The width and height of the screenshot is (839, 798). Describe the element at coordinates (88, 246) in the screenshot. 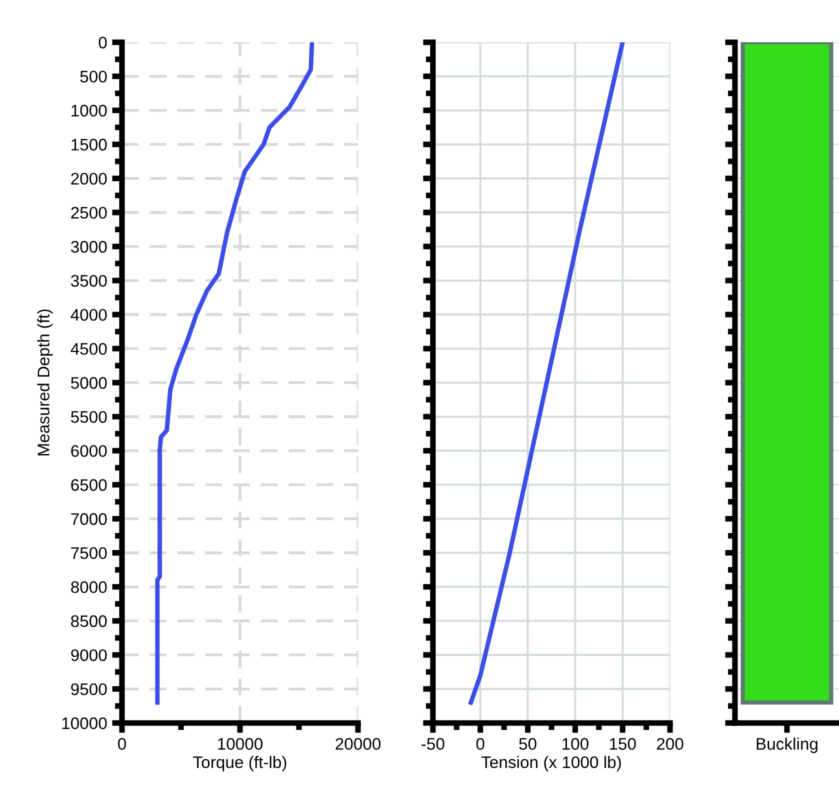

I see `y-tick-label: 3000` at that location.